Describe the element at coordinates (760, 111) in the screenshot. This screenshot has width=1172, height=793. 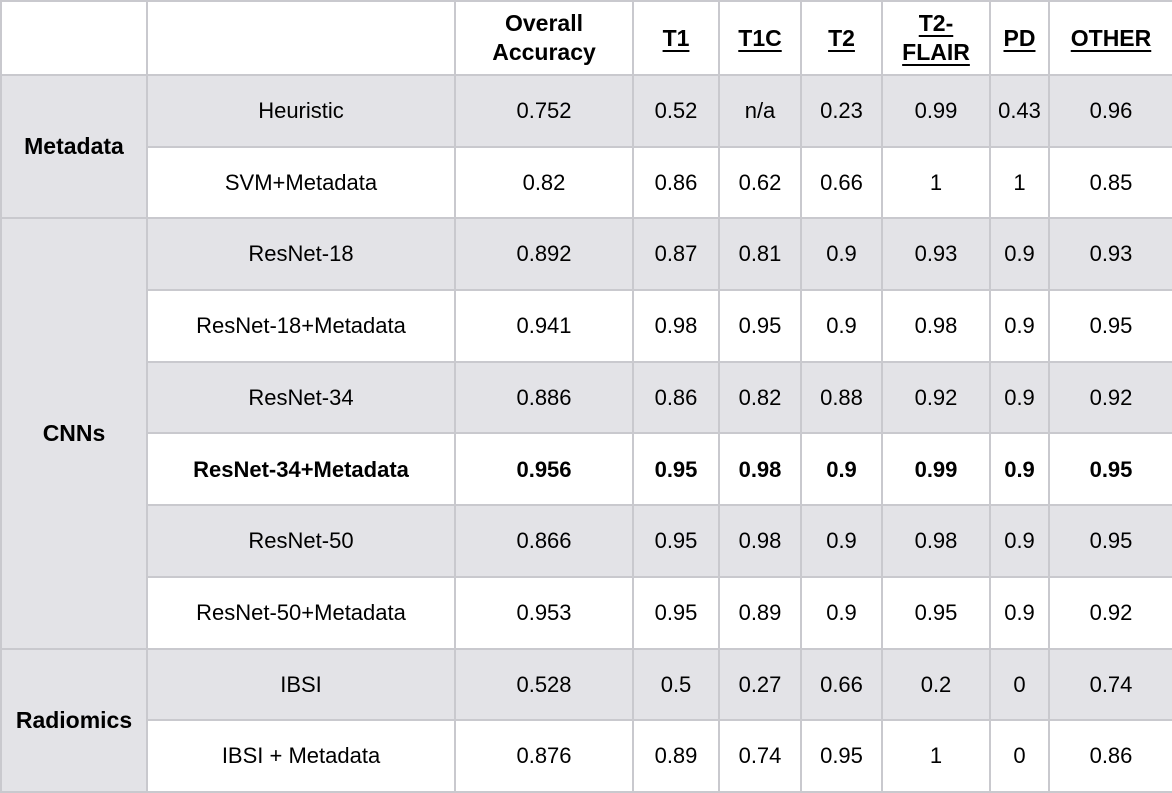
I see `value-cell: n/a` at that location.